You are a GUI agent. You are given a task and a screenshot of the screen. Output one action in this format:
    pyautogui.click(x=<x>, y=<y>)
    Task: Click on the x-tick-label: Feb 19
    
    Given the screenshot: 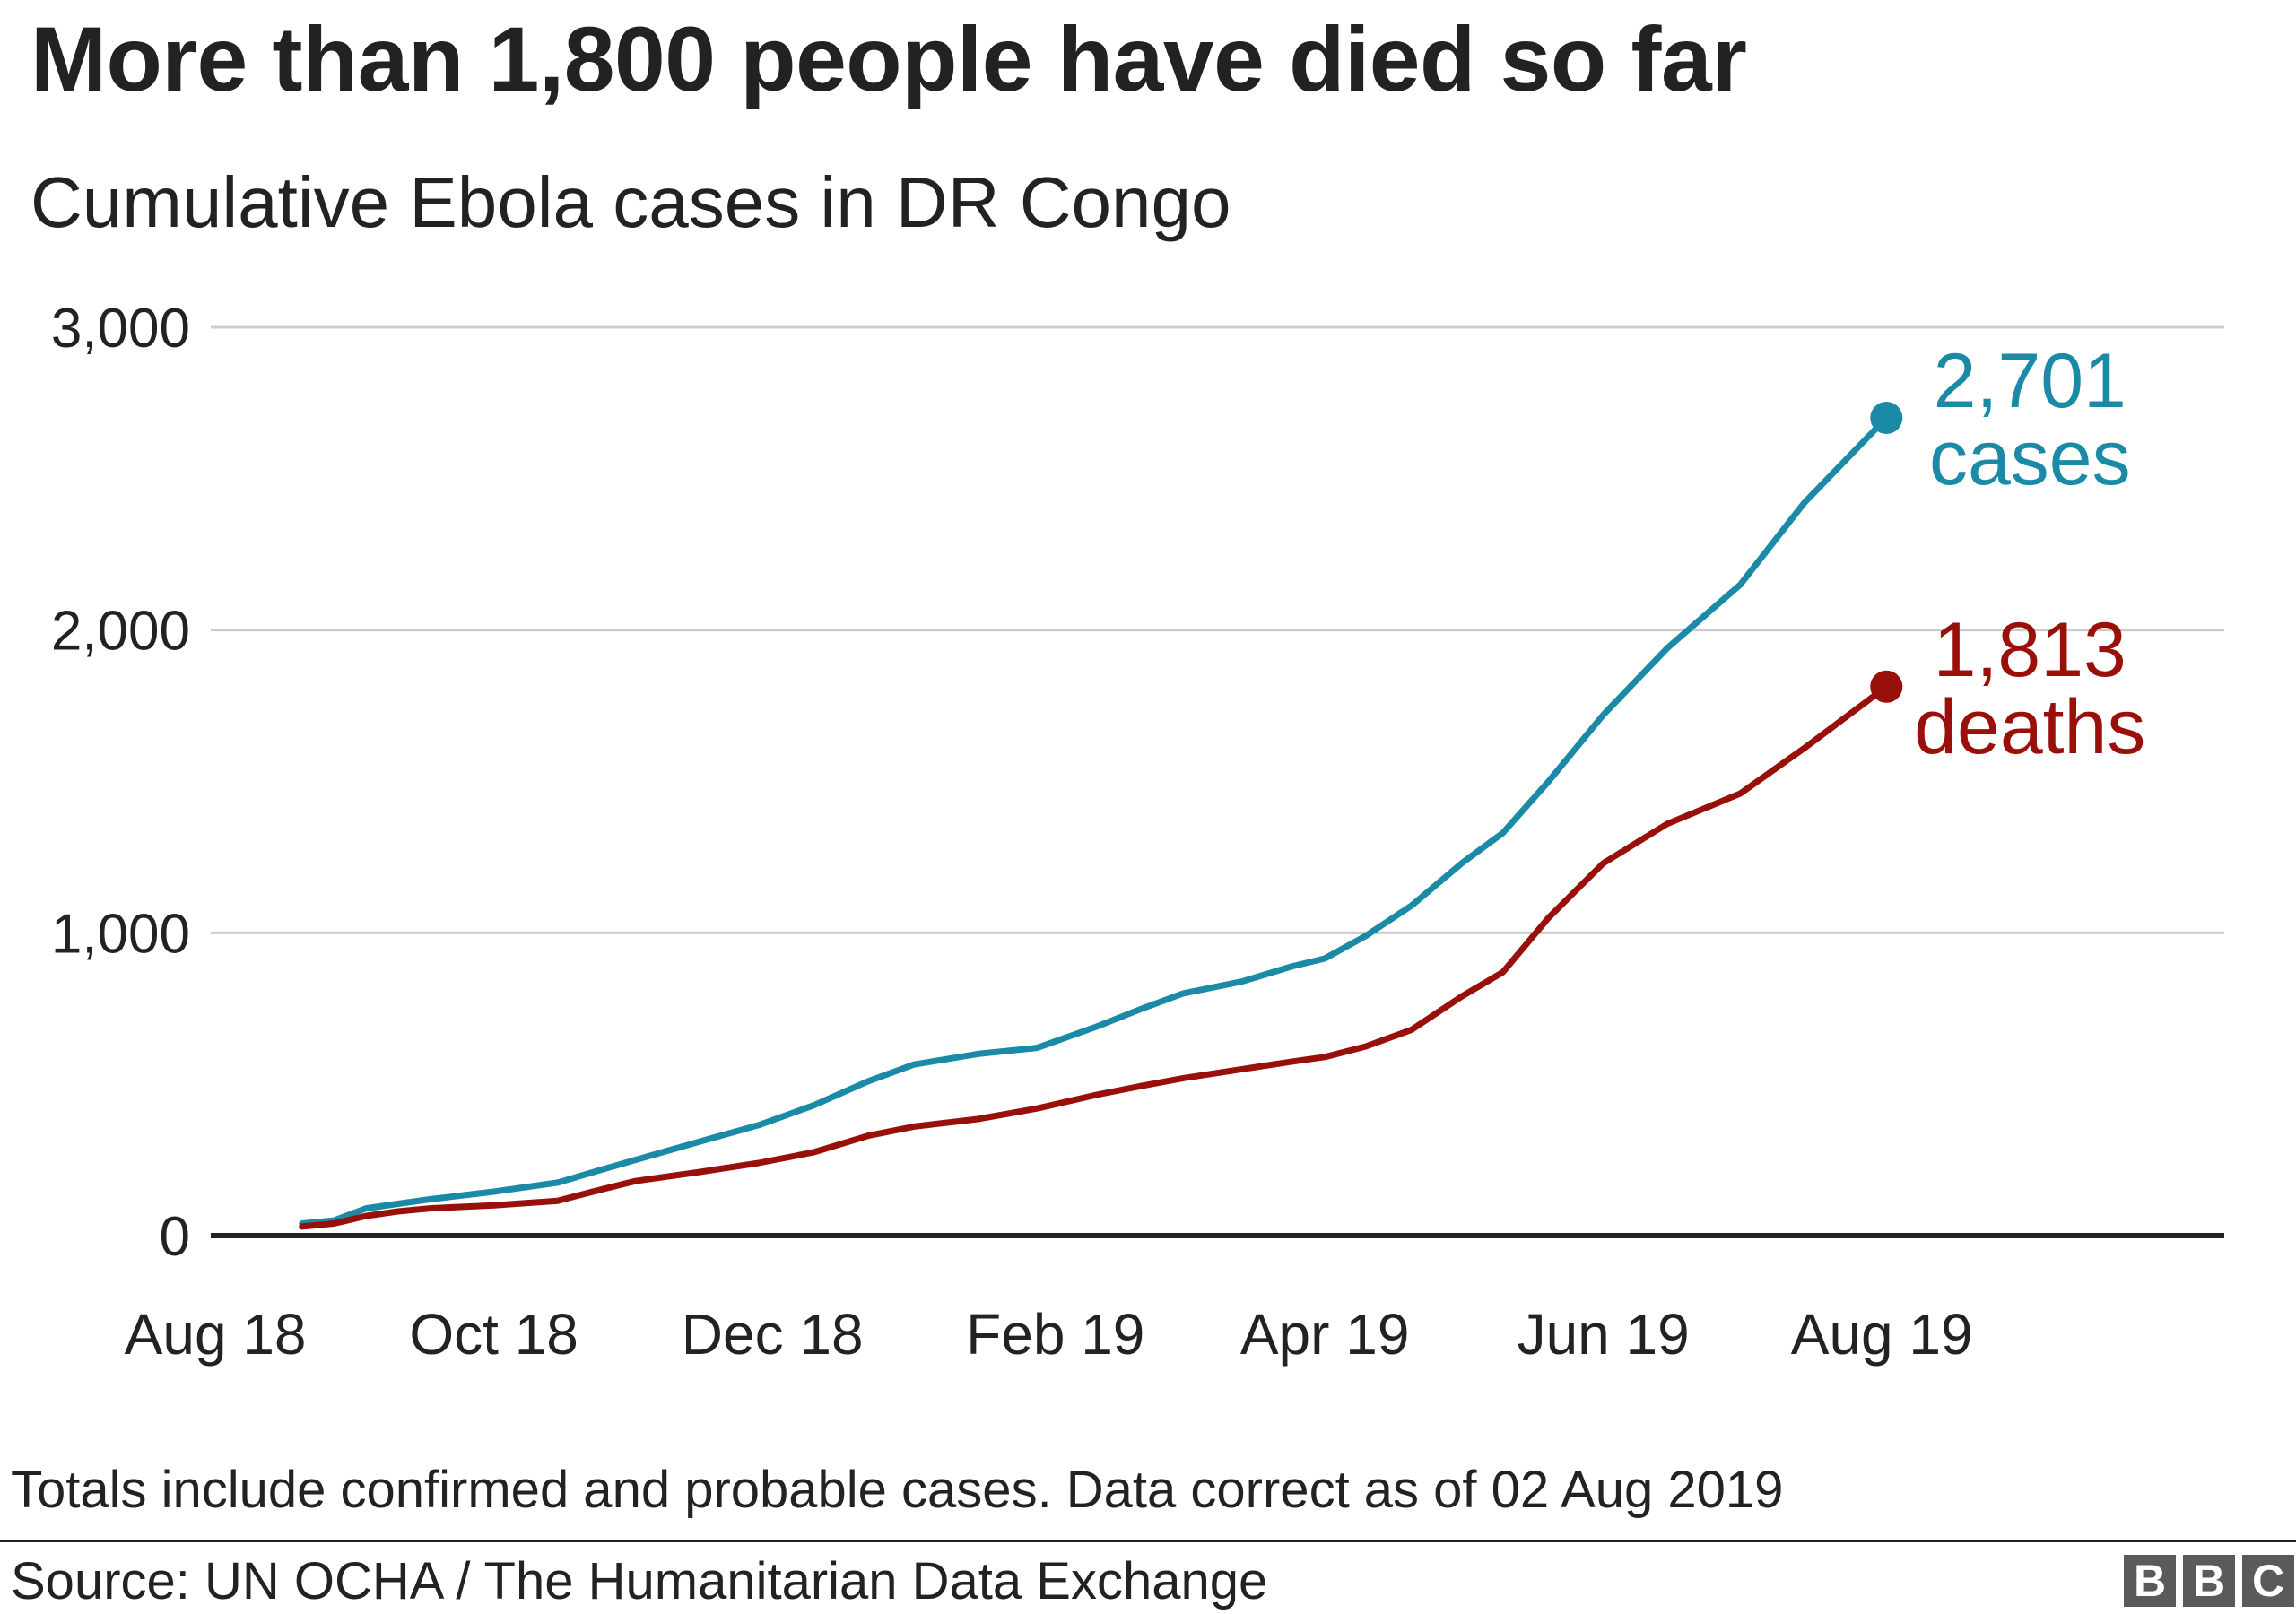 What is the action you would take?
    pyautogui.click(x=1055, y=1334)
    